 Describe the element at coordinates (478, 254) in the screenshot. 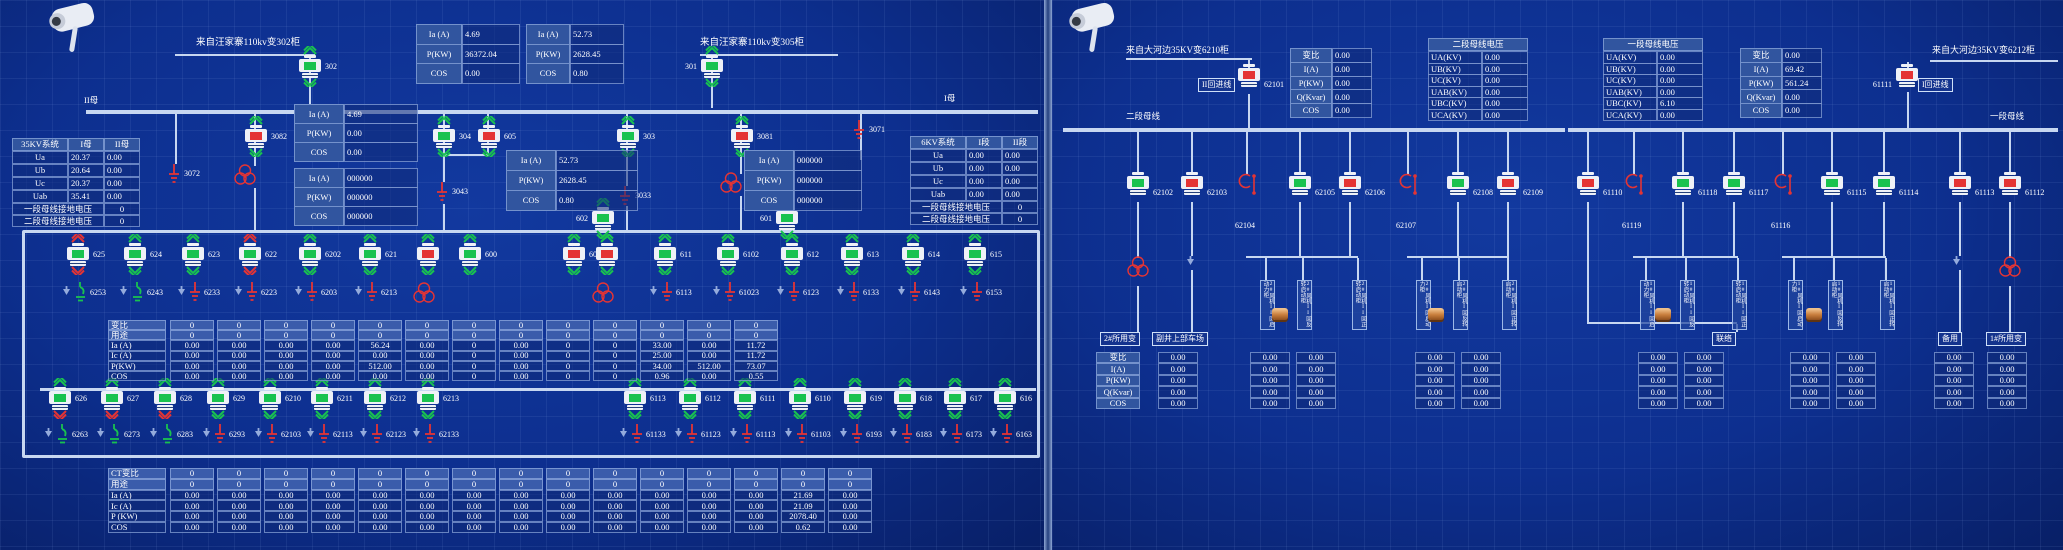

I see `breaker-icon: 600` at that location.